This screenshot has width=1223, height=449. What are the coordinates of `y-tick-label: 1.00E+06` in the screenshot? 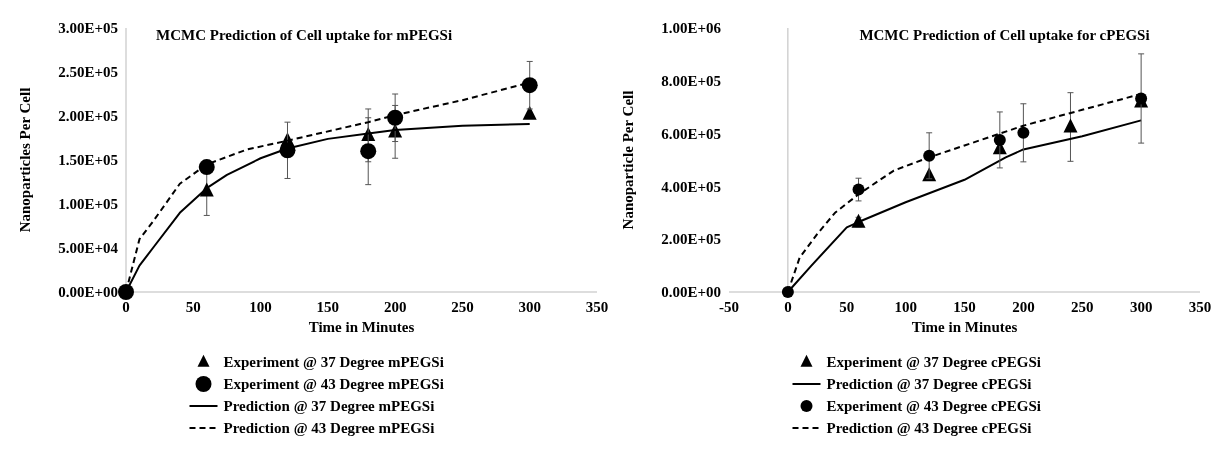 It's located at (691, 28).